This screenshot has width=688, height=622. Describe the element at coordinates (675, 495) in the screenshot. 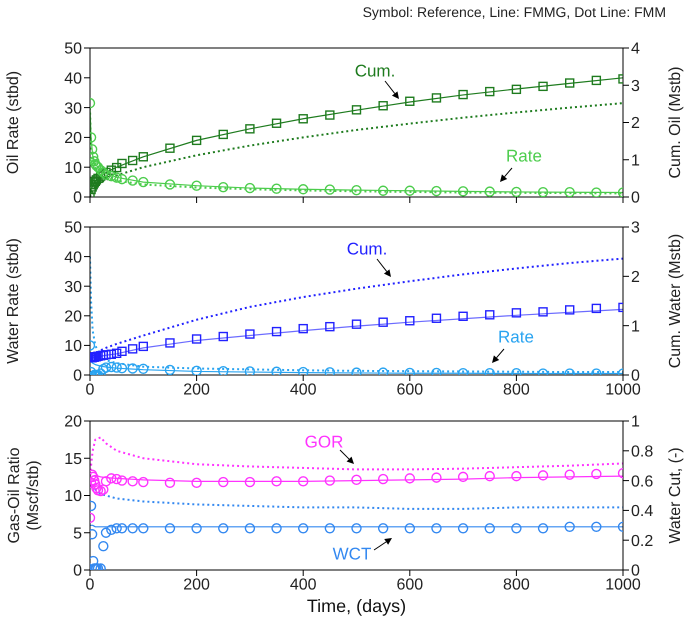

I see `y2-axis-title: Water Cut, (-)` at that location.